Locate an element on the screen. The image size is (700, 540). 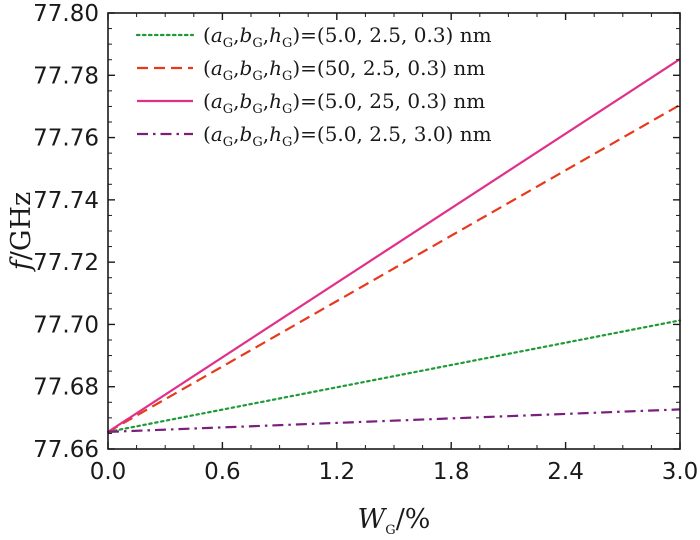
x-axis-label-unit: /% is located at coordinates (413, 519).